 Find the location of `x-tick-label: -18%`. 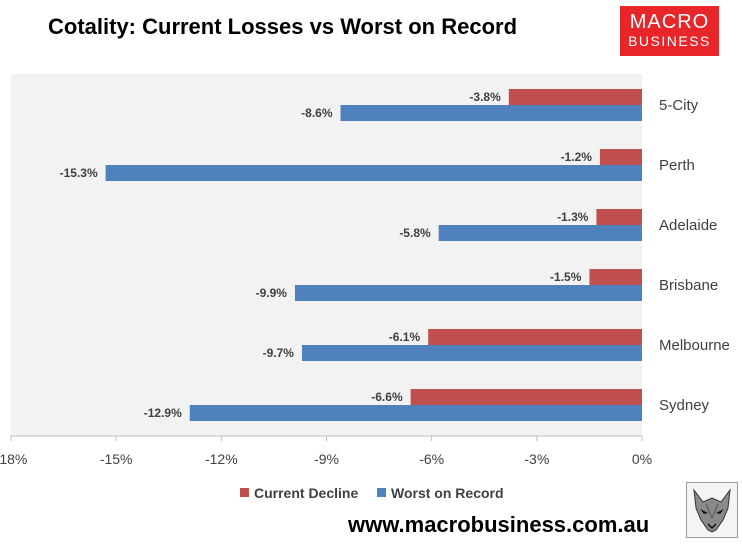

x-tick-label: -18% is located at coordinates (13, 459).